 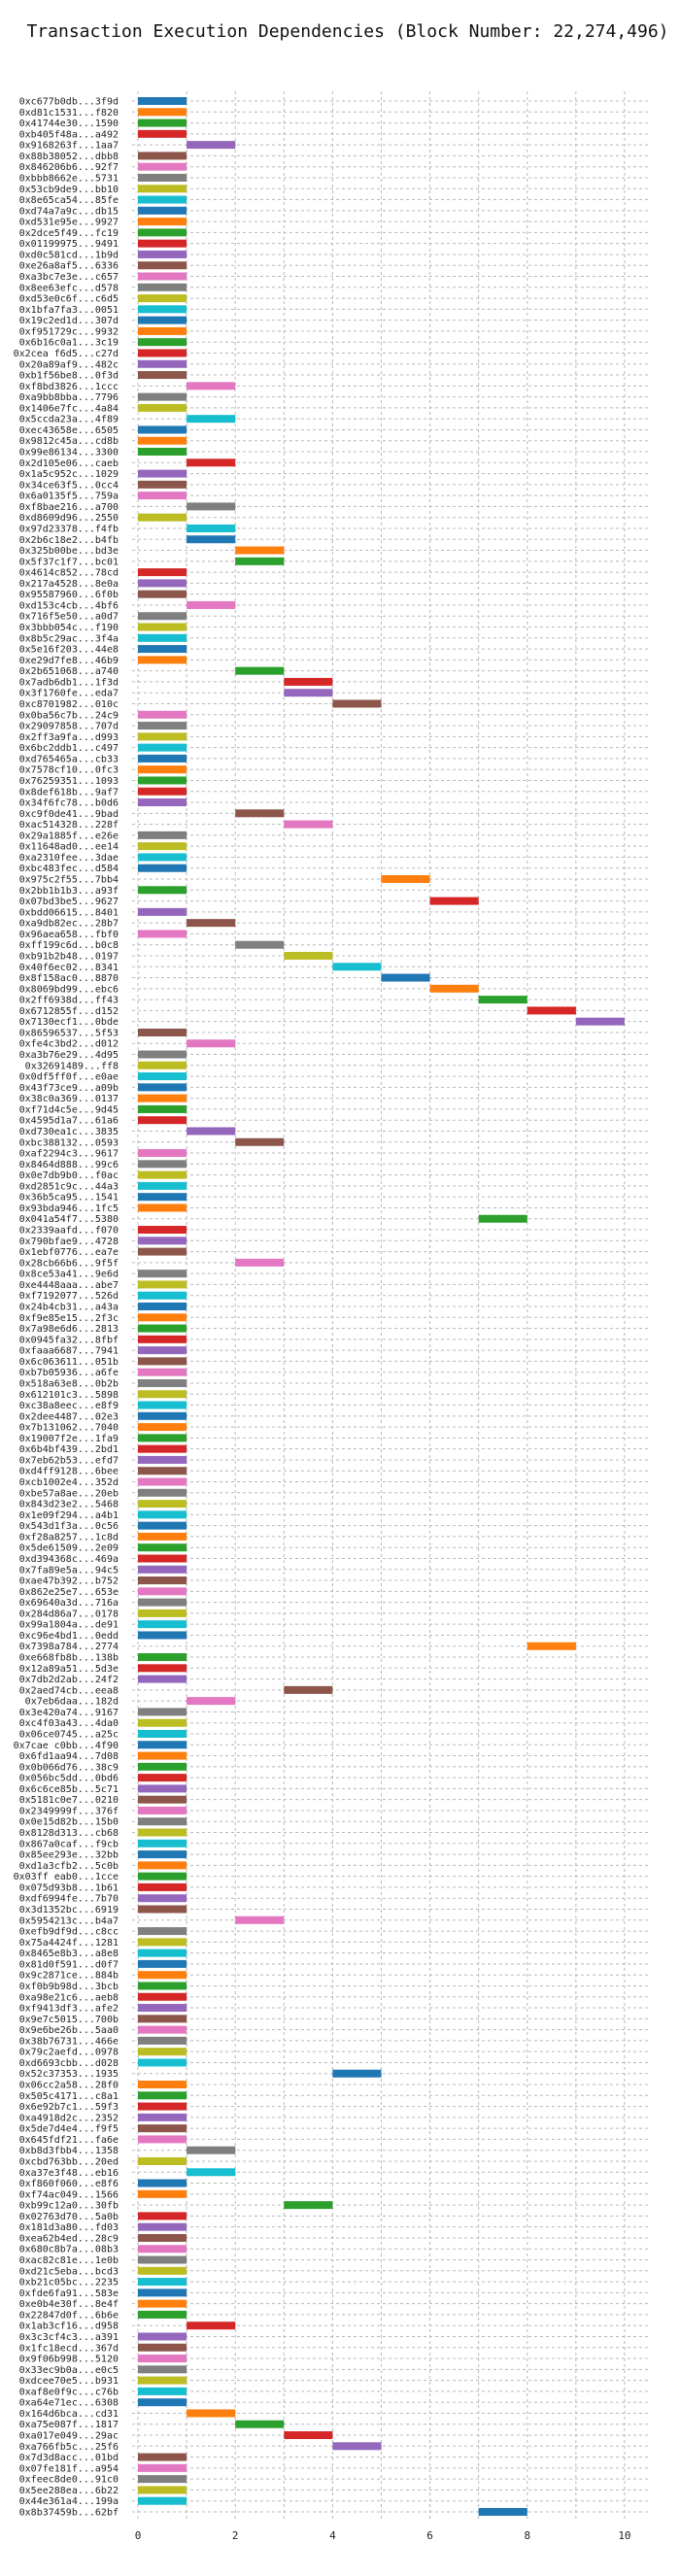 What do you see at coordinates (69, 1406) in the screenshot?
I see `y-tick-label: 0xc38a8eec...e8f9` at bounding box center [69, 1406].